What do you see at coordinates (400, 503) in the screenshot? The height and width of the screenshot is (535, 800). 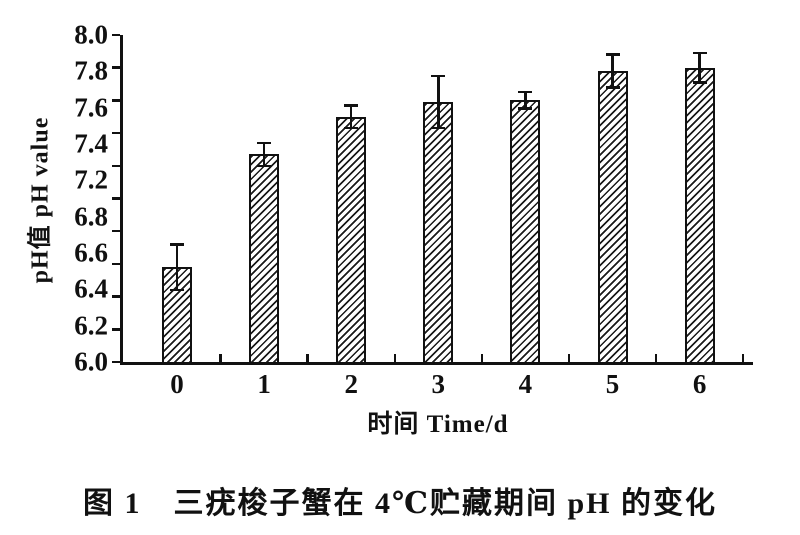 I see `figure-caption: 图 1 三疣梭子蟹在 4℃贮藏期间 pH 的变化` at bounding box center [400, 503].